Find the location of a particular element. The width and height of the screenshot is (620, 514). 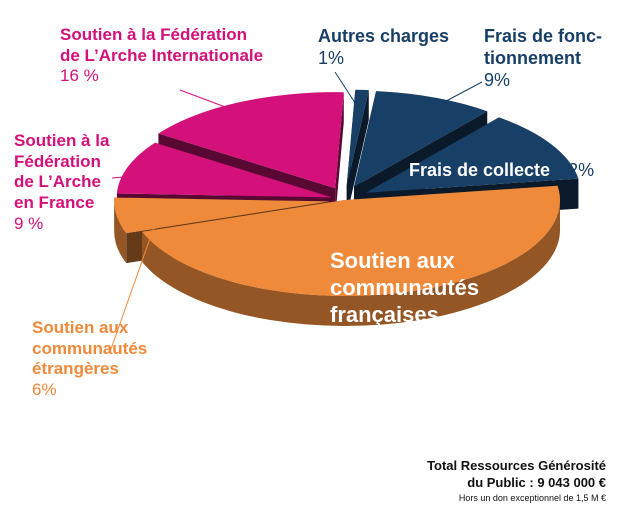

slice-label-autres-charges: Autres charges 1% is located at coordinates (384, 47).